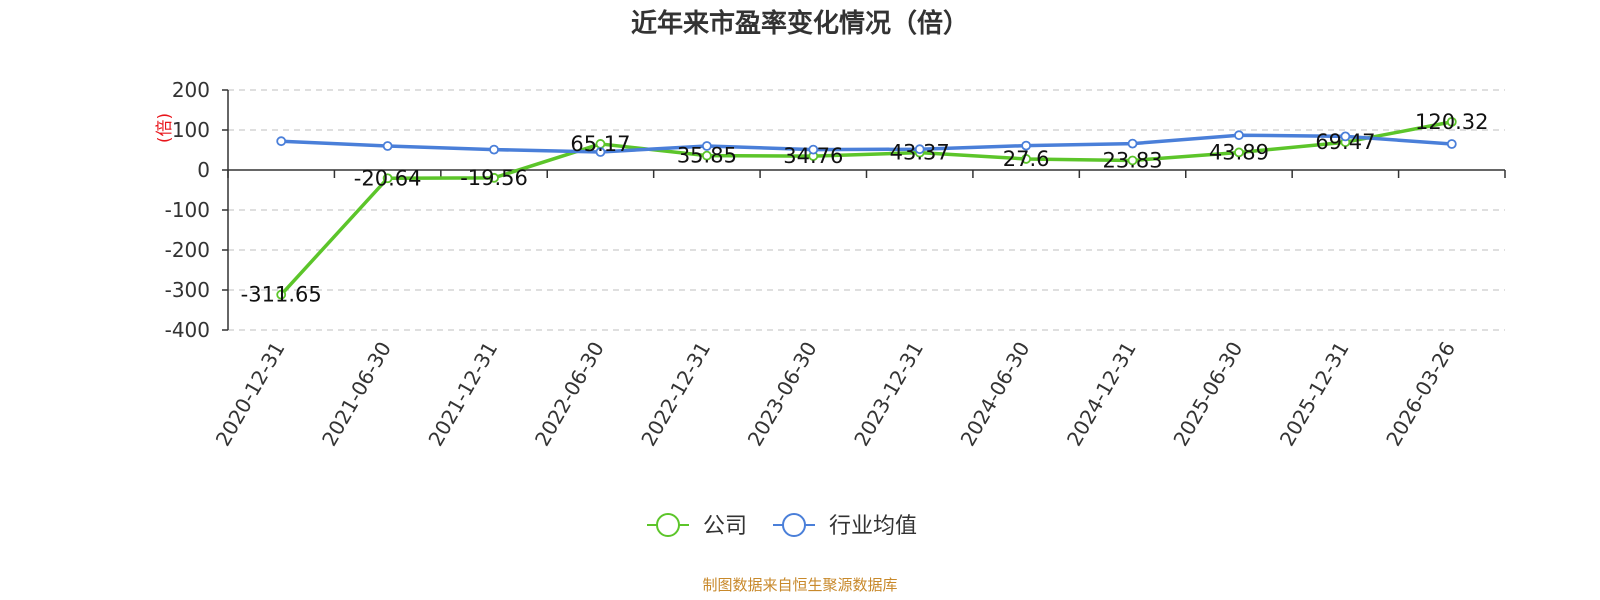  I want to click on data-label: 35.85, so click(707, 156).